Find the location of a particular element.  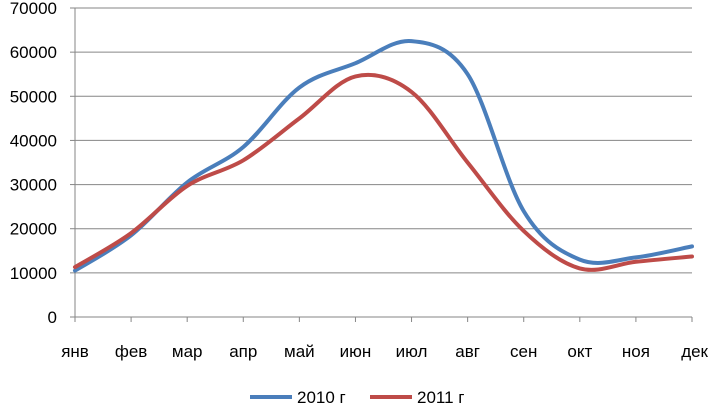

x-tick-label: апр is located at coordinates (243, 351).